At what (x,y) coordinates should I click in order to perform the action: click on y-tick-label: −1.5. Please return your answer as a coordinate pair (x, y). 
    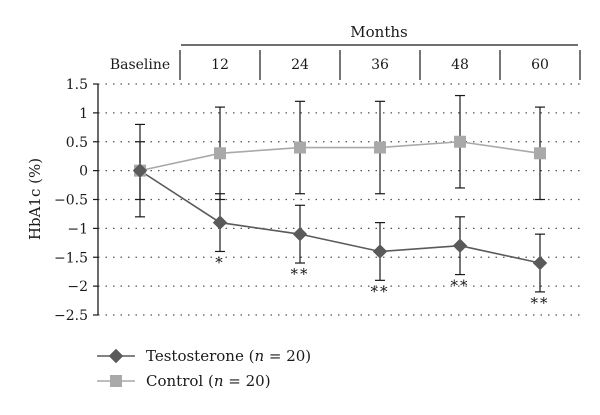
    Looking at the image, I should click on (71, 258).